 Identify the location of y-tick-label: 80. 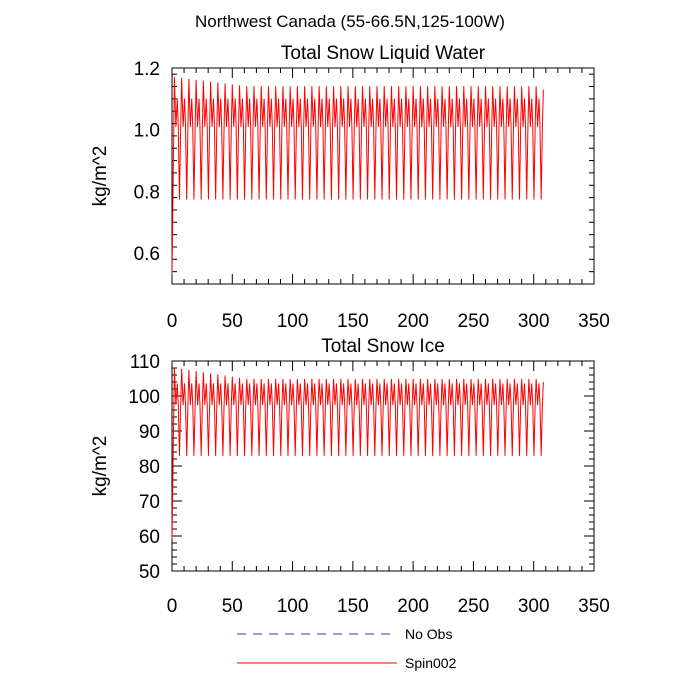
(149, 467).